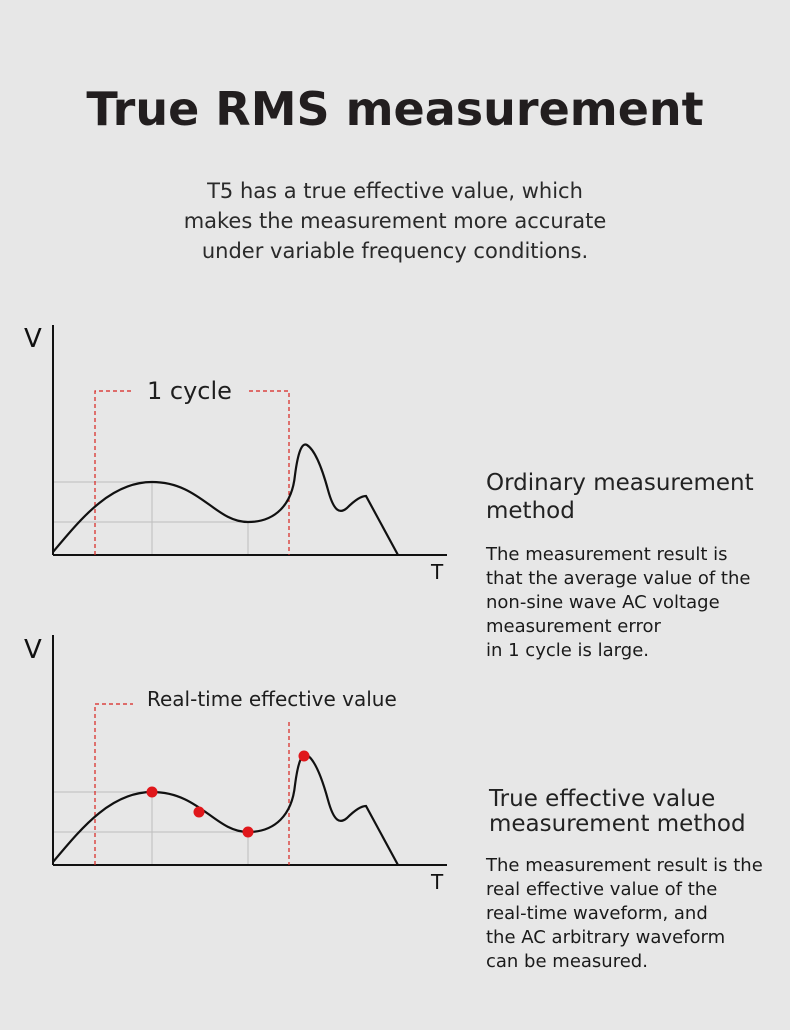 The width and height of the screenshot is (790, 1030). Describe the element at coordinates (606, 937) in the screenshot. I see `description-line: the AC arbitrary waveform` at that location.